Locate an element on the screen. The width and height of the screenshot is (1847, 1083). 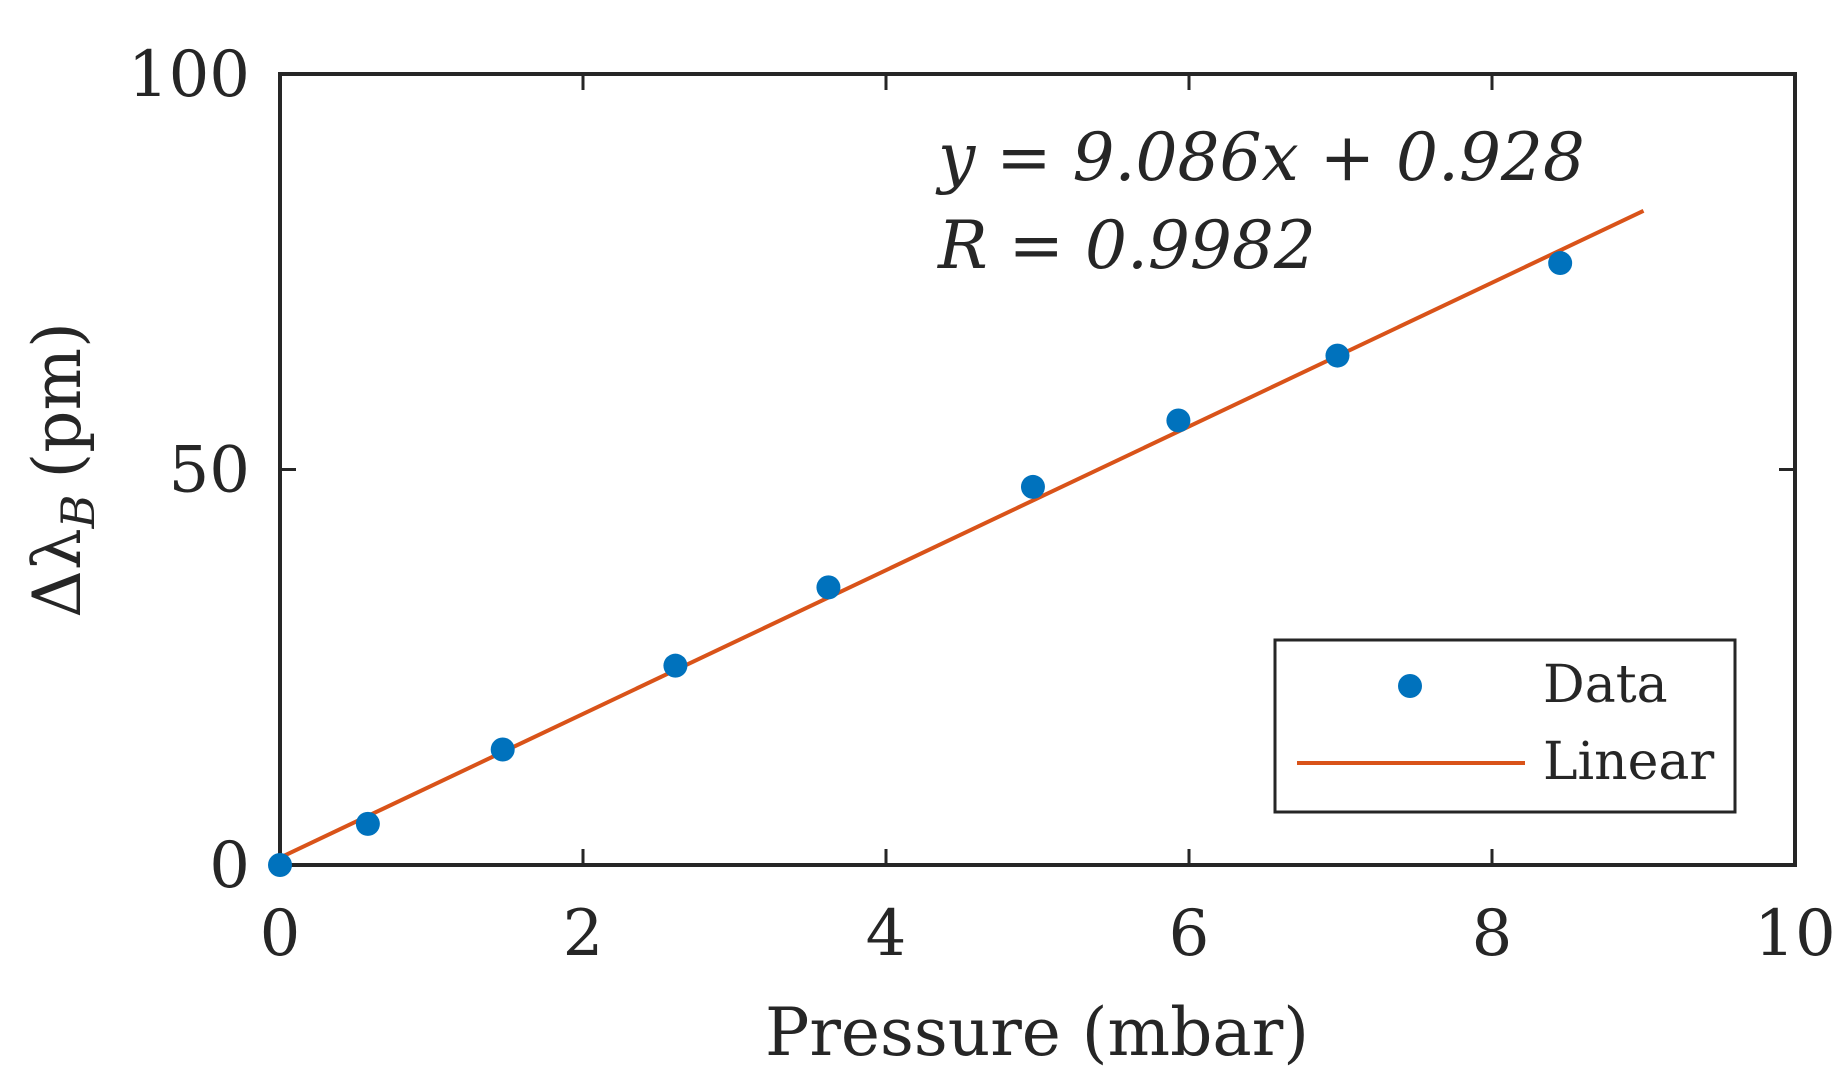
x-tick-label: 2 is located at coordinates (583, 934).